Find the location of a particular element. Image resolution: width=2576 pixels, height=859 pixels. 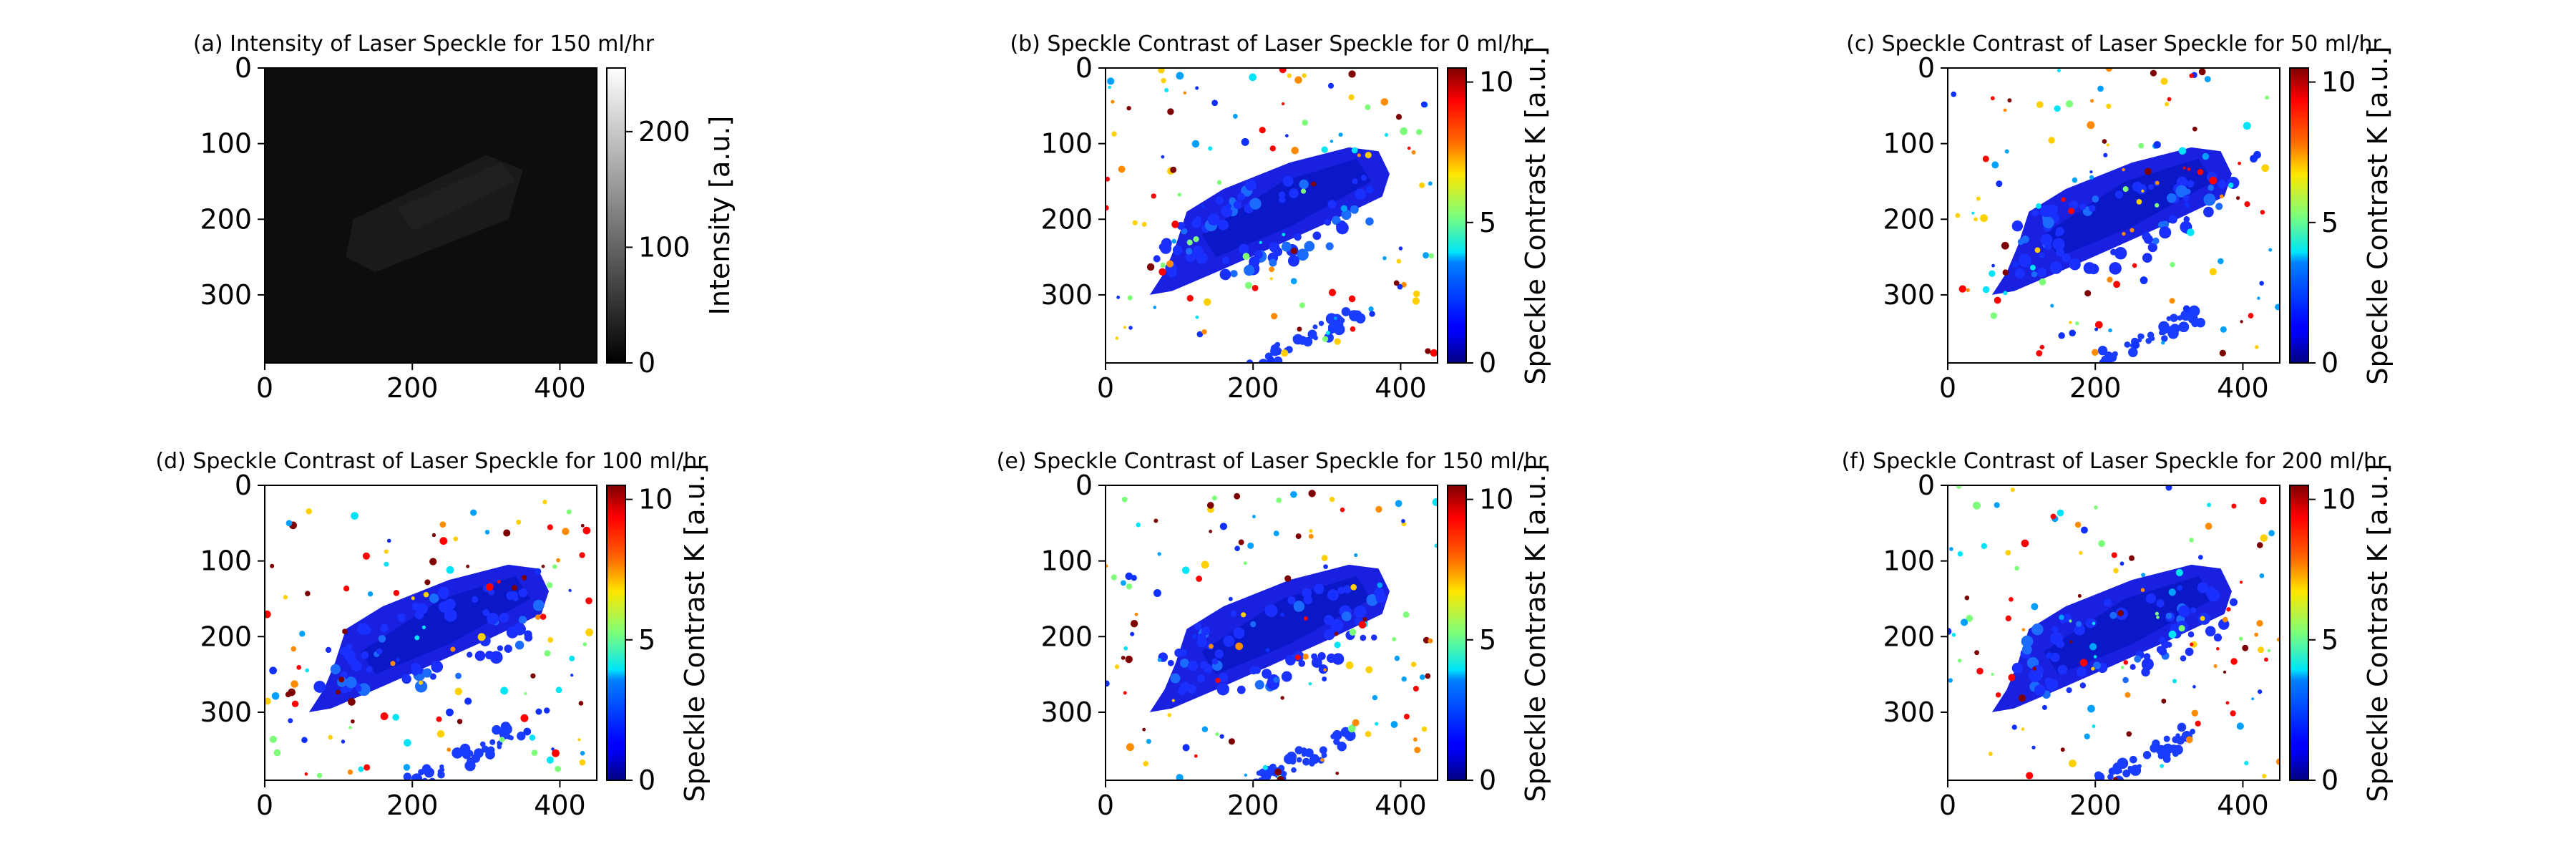

colorbar-label: Speckle Contrast K [a.u.] is located at coordinates (2378, 632).